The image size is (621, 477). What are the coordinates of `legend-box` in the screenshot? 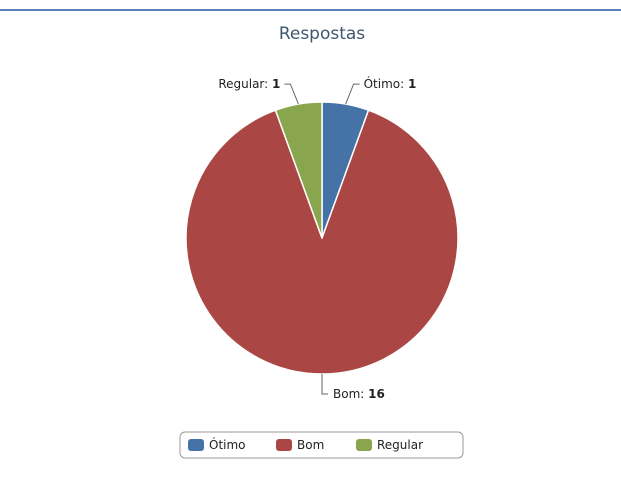 It's located at (321, 445).